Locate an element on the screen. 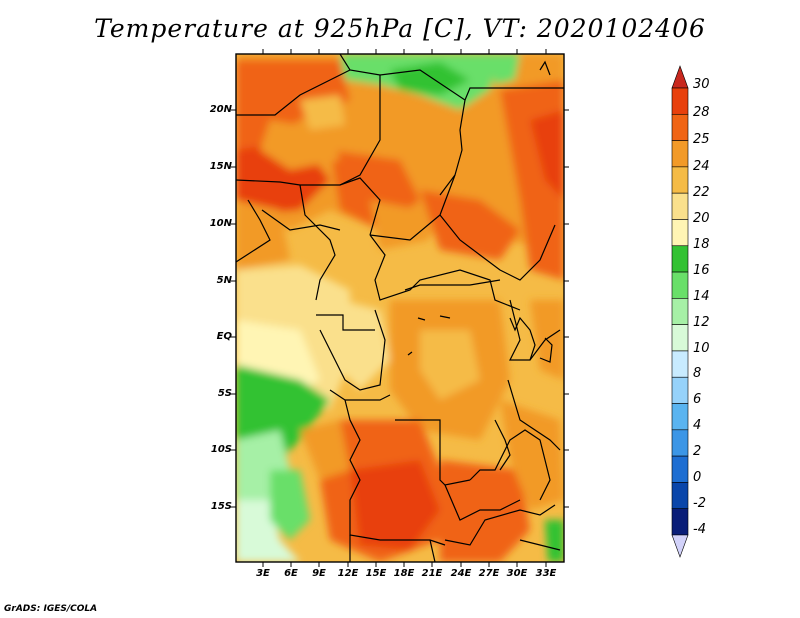 The image size is (800, 618). colorbar-label-20: 20 is located at coordinates (701, 218).